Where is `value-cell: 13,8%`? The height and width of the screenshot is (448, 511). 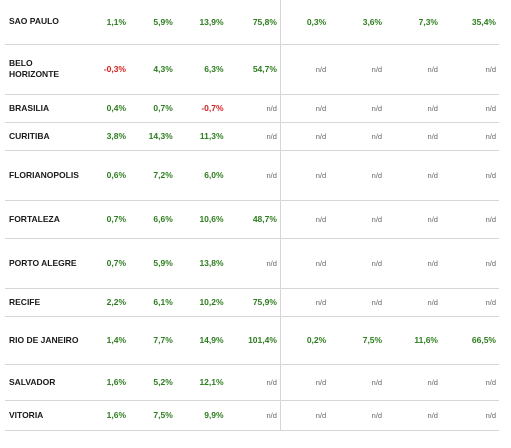 value-cell: 13,8% is located at coordinates (201, 263).